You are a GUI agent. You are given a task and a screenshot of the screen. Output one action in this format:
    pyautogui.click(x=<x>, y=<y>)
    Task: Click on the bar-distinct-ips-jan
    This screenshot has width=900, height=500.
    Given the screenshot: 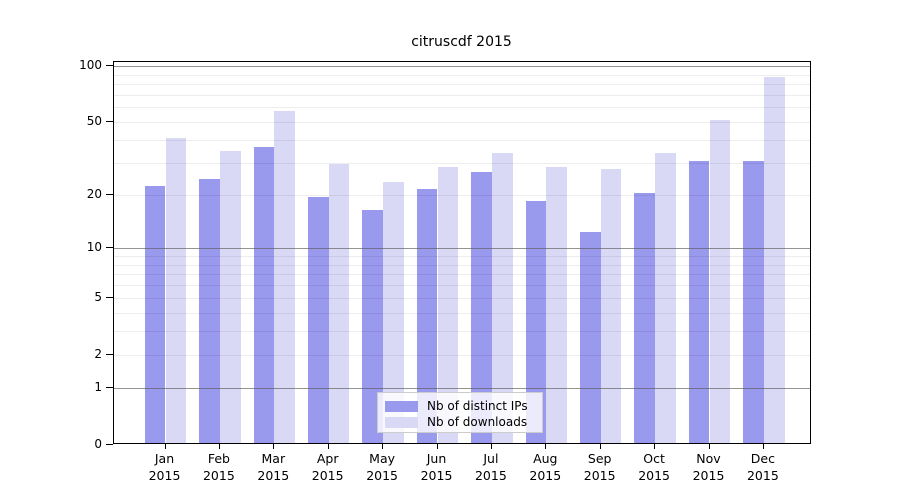 What is the action you would take?
    pyautogui.click(x=155, y=314)
    